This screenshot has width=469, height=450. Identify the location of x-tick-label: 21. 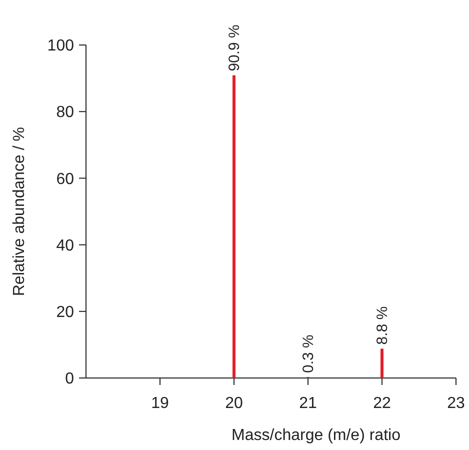
(308, 403).